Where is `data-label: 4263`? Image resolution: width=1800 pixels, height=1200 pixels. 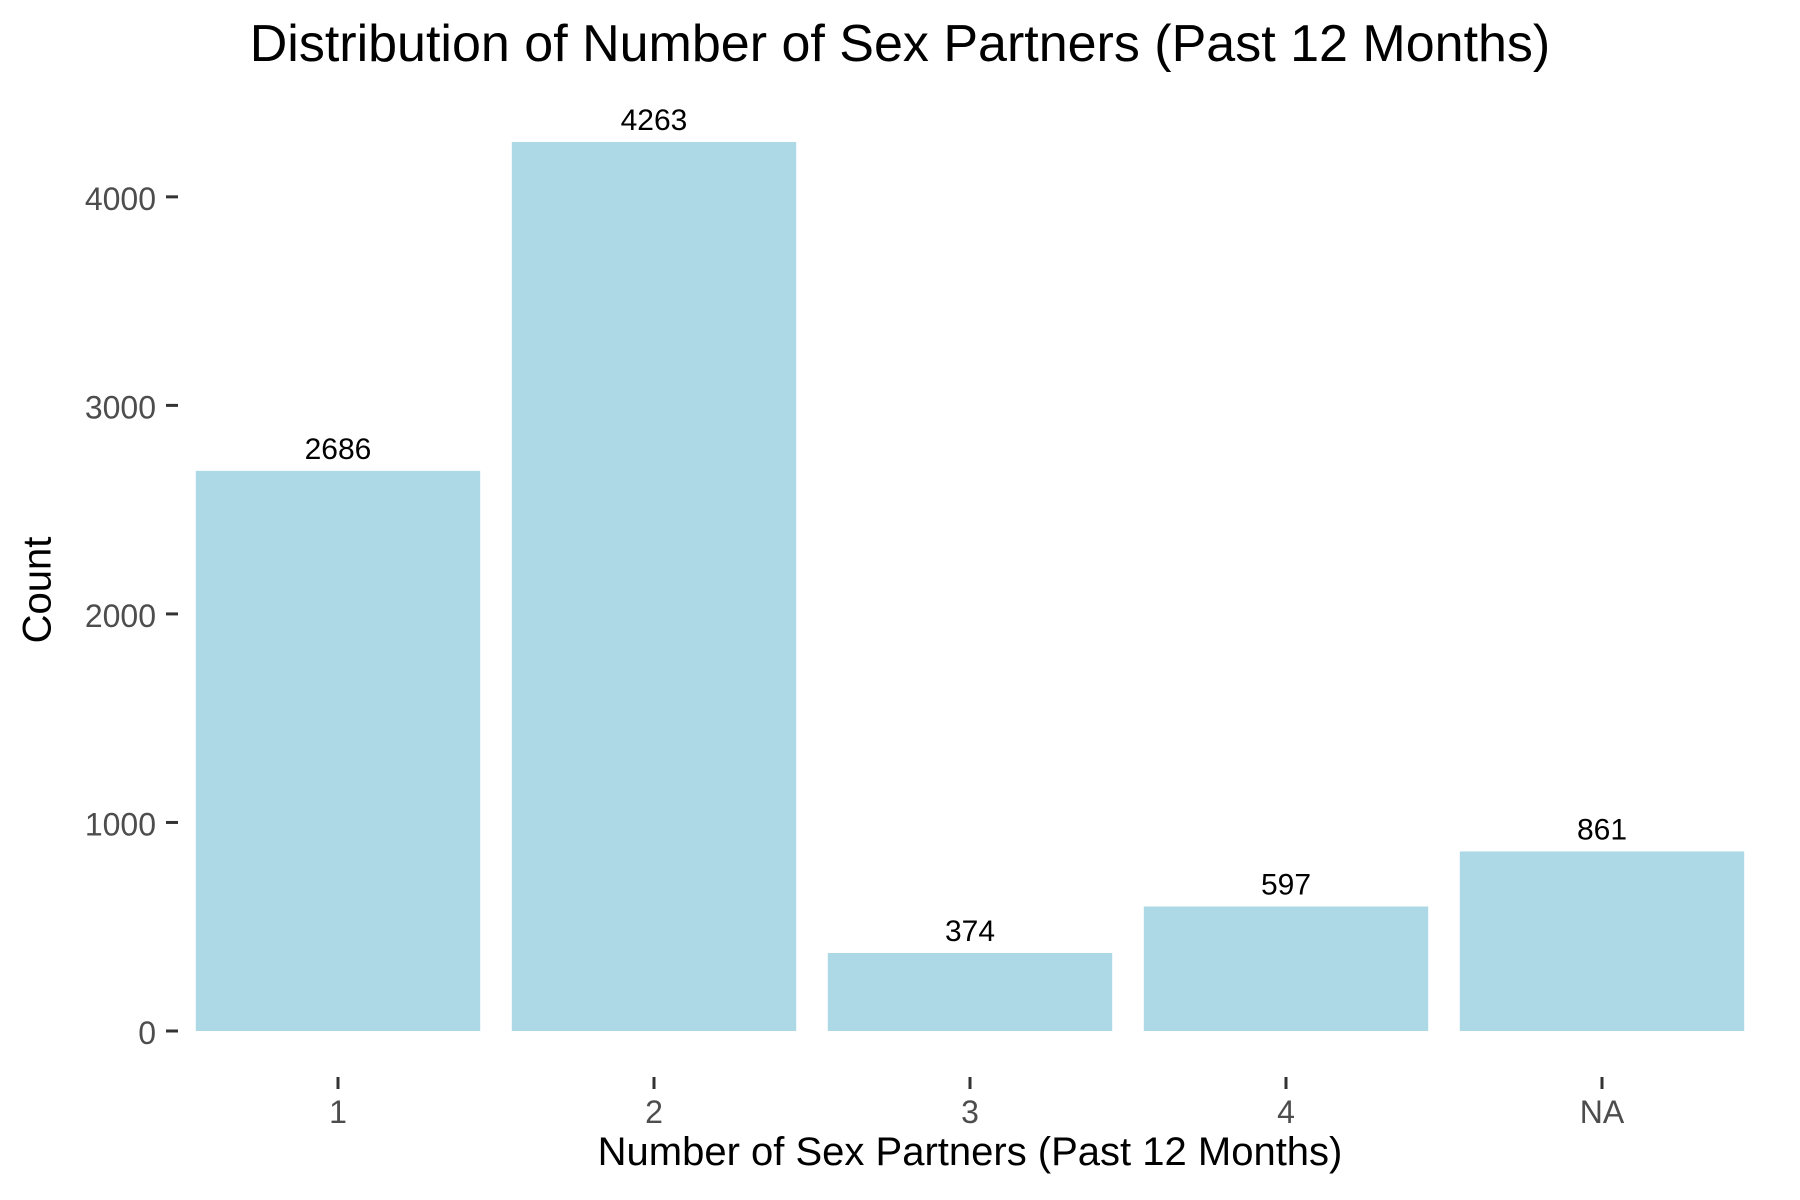
data-label: 4263 is located at coordinates (654, 120).